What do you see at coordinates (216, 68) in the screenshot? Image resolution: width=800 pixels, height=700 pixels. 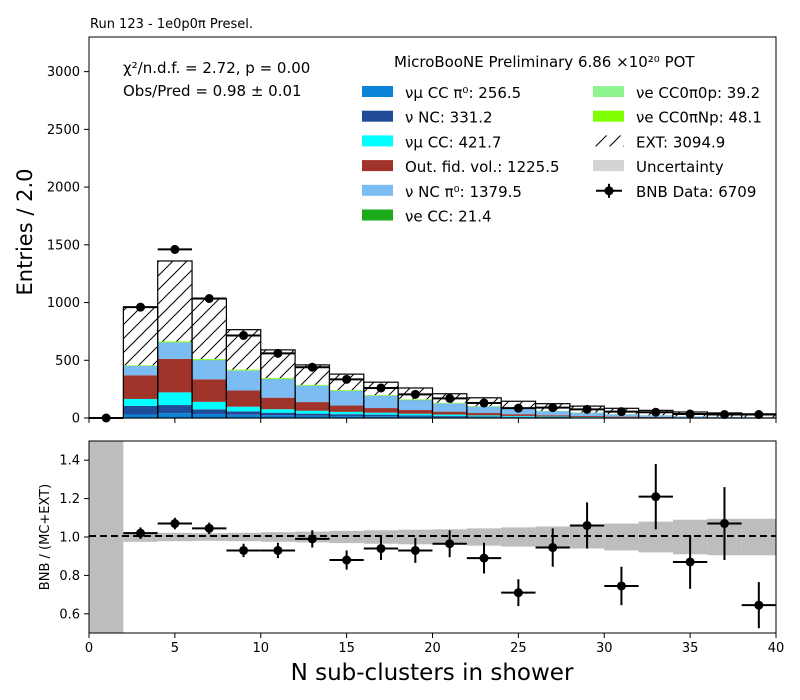 I see `chi2-annotation: χ²/n.d.f. = 2.72, p = 0.00` at bounding box center [216, 68].